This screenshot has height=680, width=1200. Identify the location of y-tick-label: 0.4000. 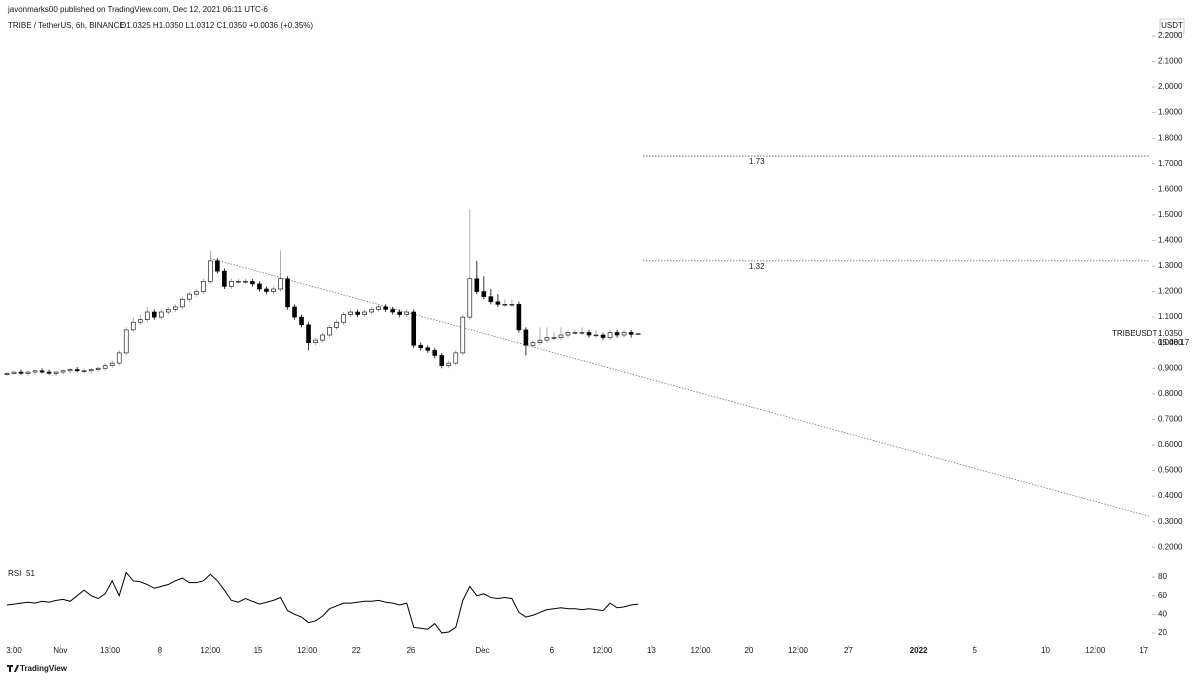
(1170, 495).